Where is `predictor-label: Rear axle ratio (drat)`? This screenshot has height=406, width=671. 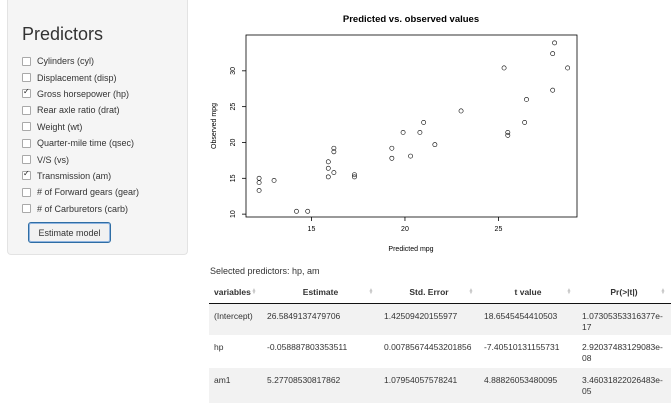
predictor-label: Rear axle ratio (drat) is located at coordinates (78, 110).